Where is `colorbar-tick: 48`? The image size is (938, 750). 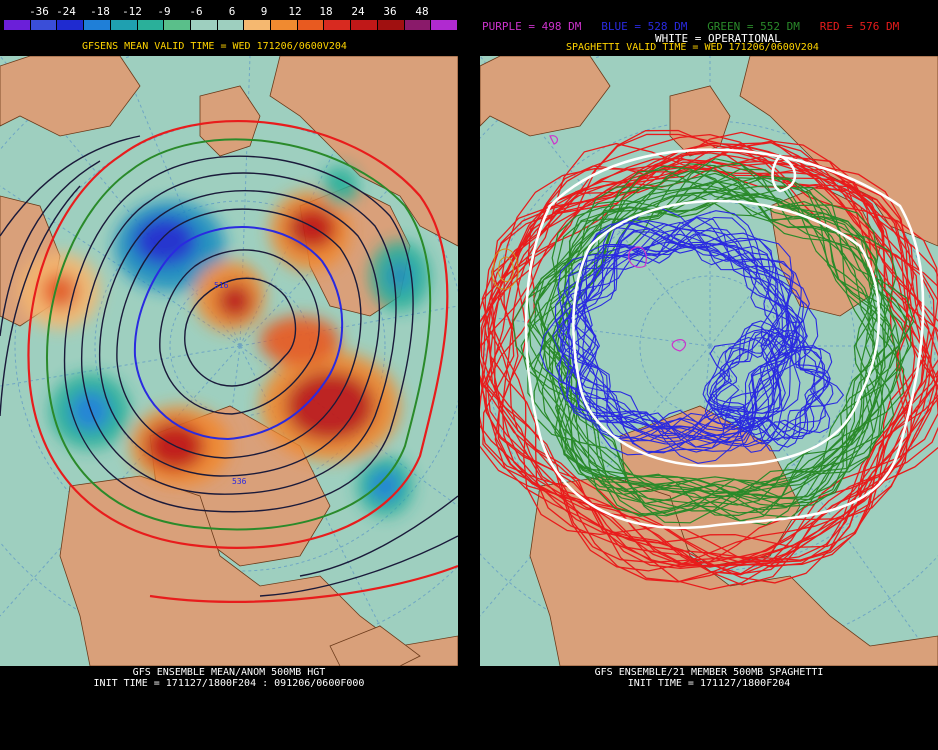 colorbar-tick: 48 is located at coordinates (422, 11).